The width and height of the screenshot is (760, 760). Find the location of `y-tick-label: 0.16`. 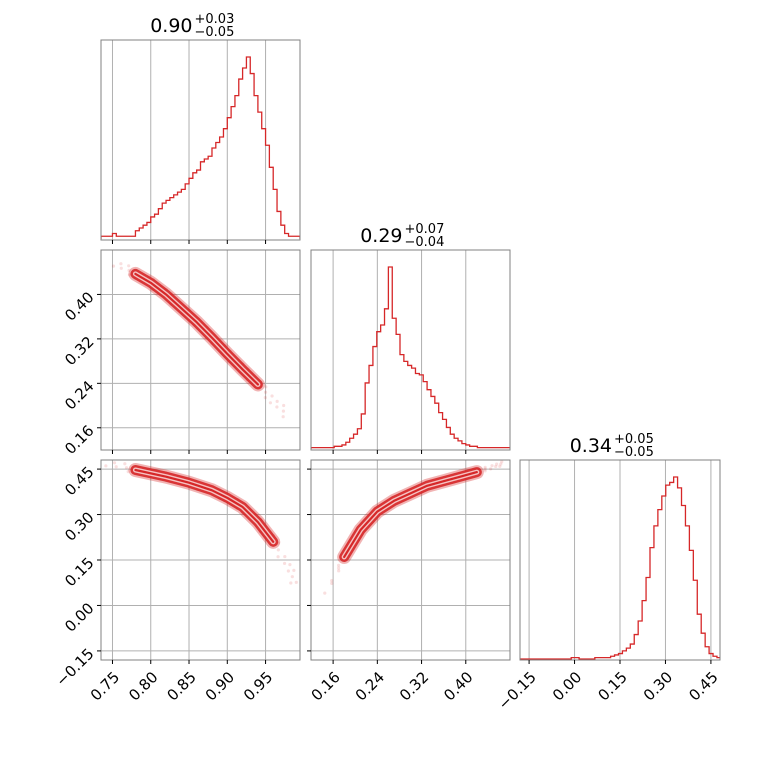

y-tick-label: 0.16 is located at coordinates (79, 440).